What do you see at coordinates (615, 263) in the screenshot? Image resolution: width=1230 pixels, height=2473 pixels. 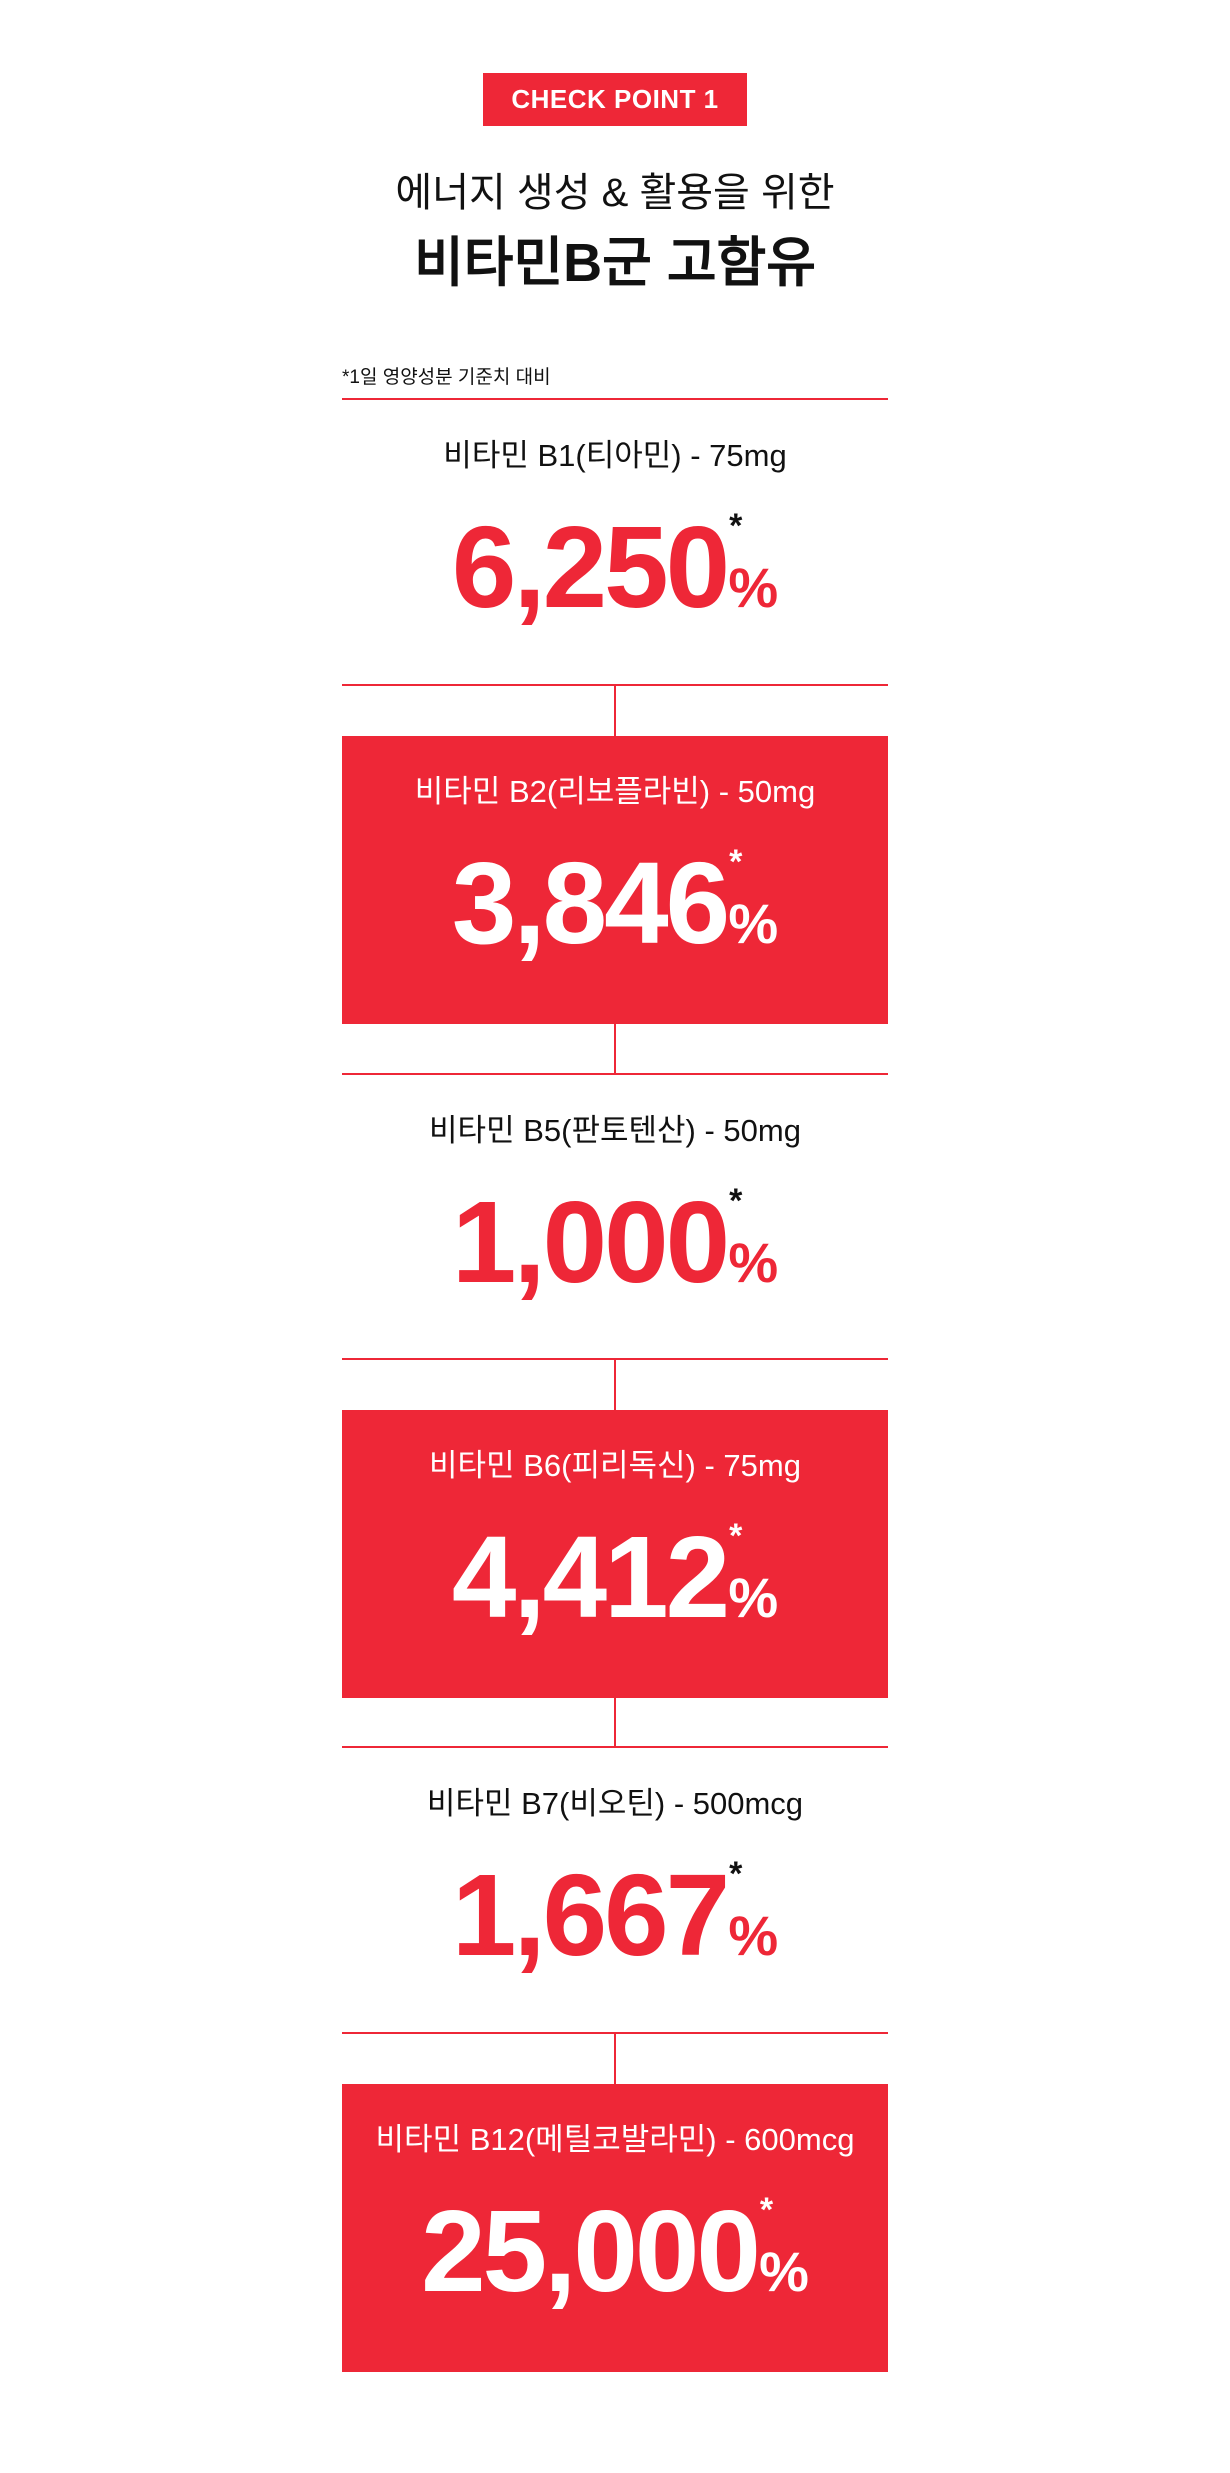 I see `section-headline: 비타민B군 고함유` at bounding box center [615, 263].